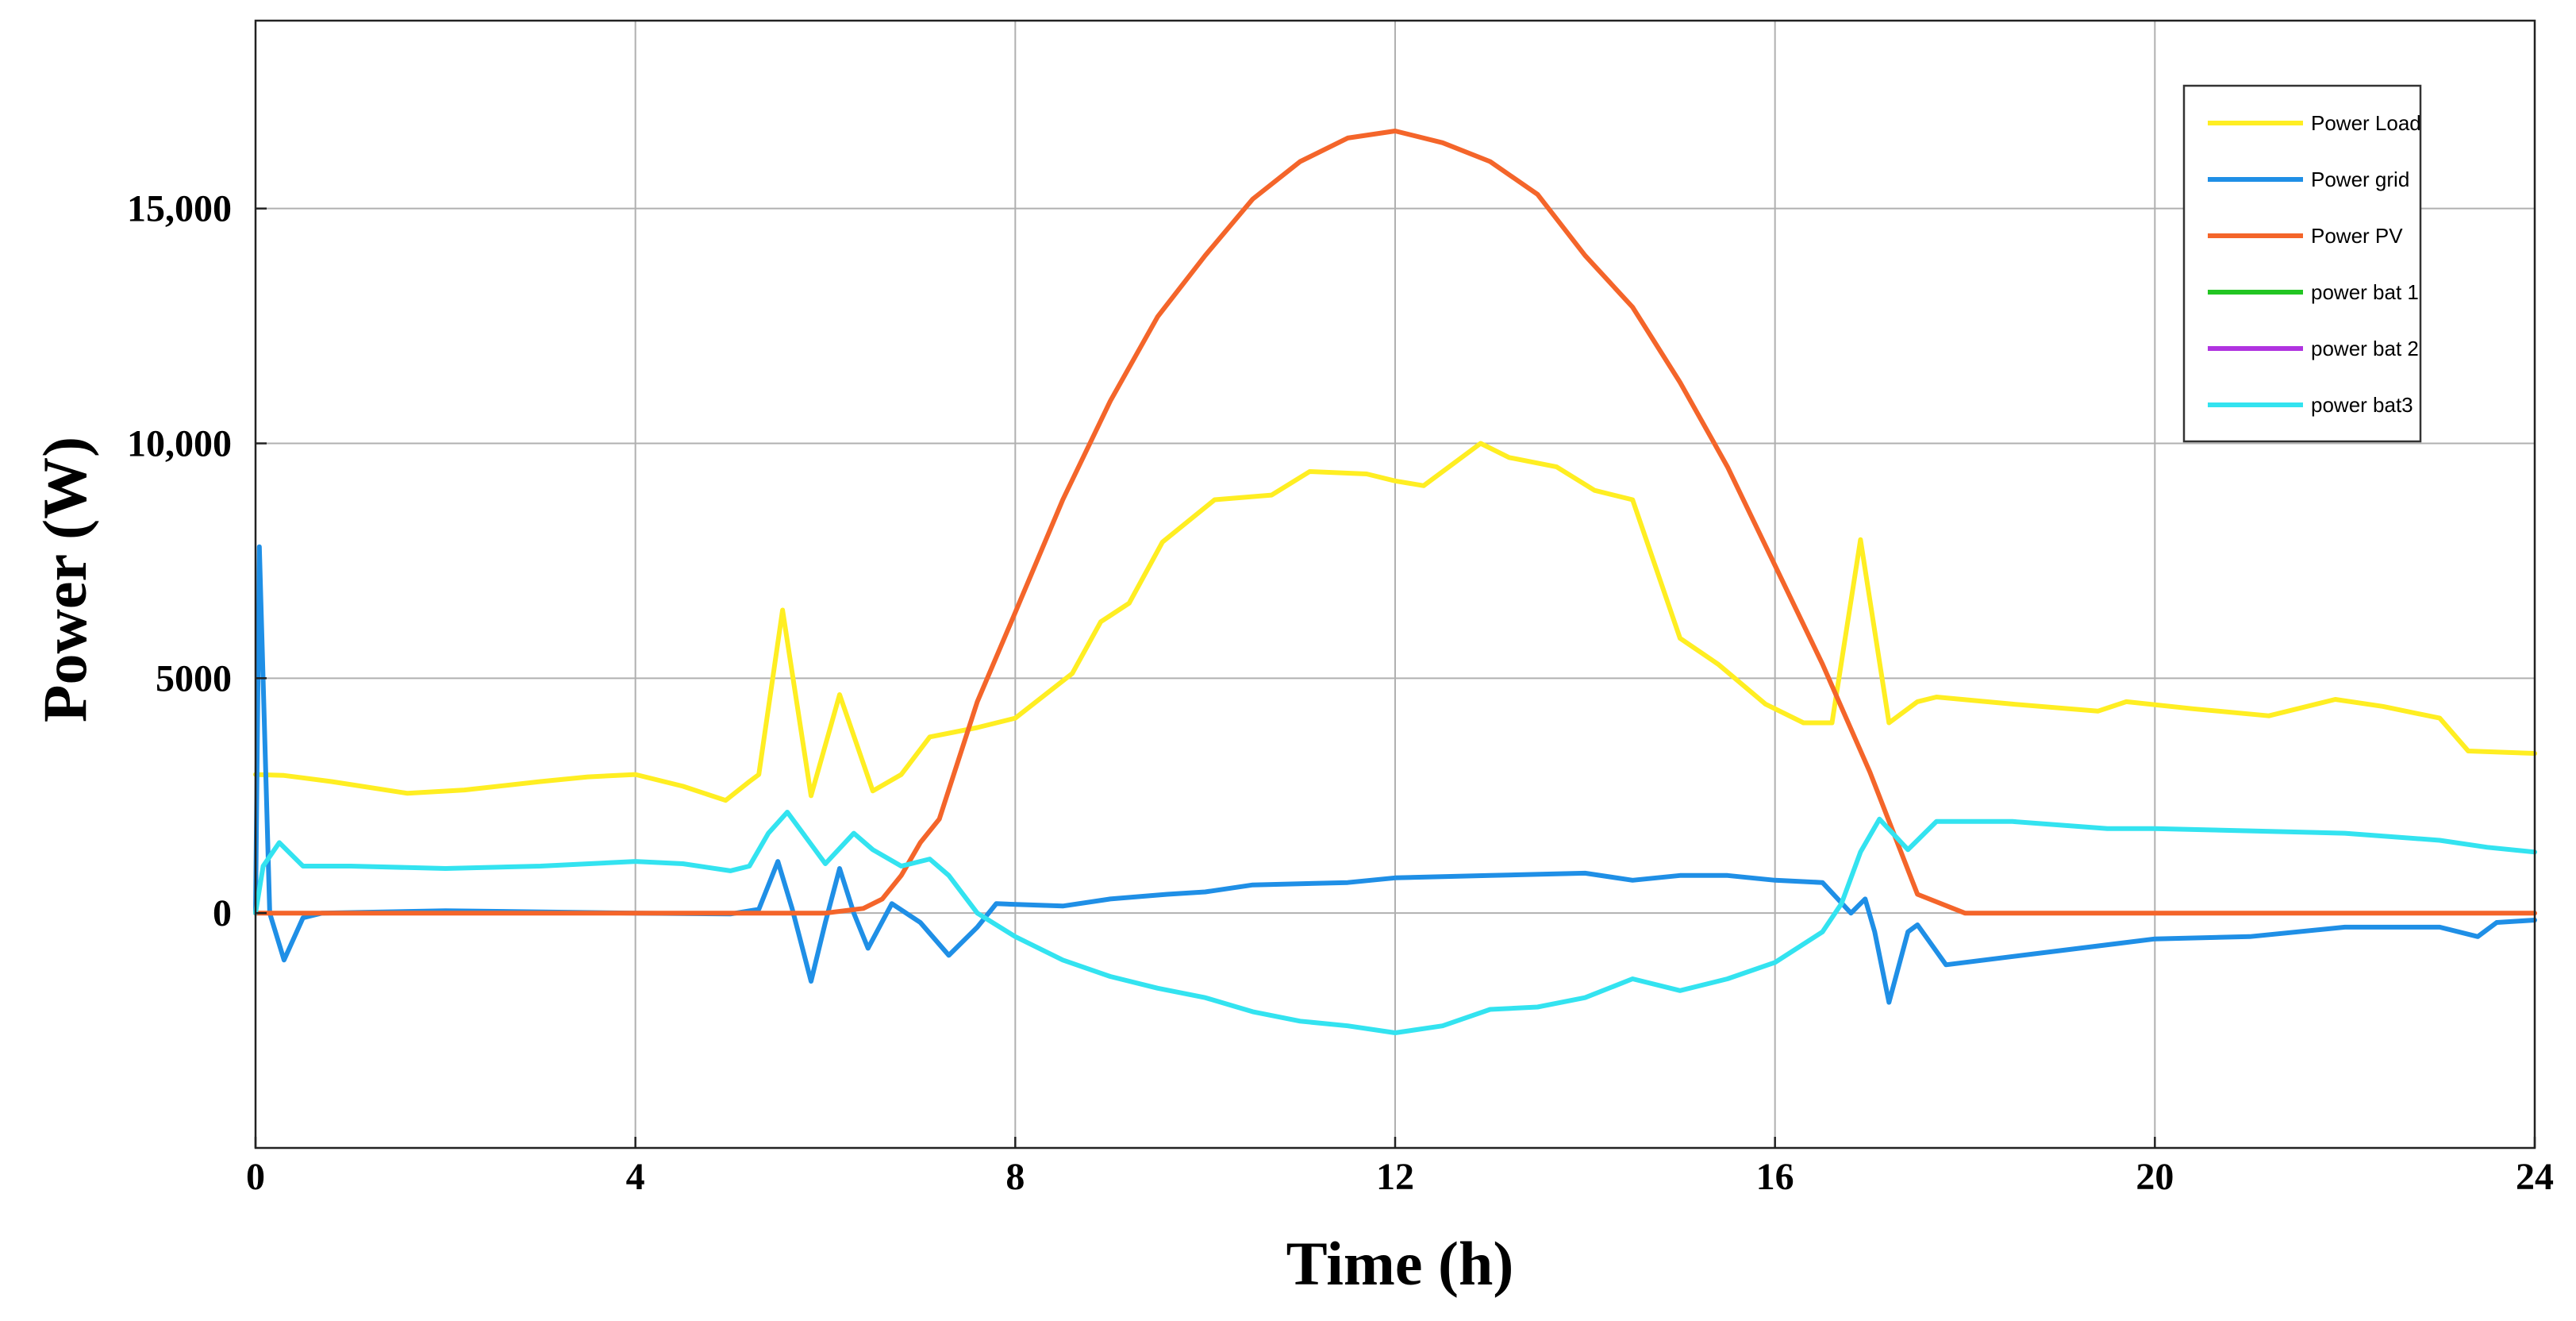 Image resolution: width=2576 pixels, height=1321 pixels. I want to click on legend-box, so click(2302, 263).